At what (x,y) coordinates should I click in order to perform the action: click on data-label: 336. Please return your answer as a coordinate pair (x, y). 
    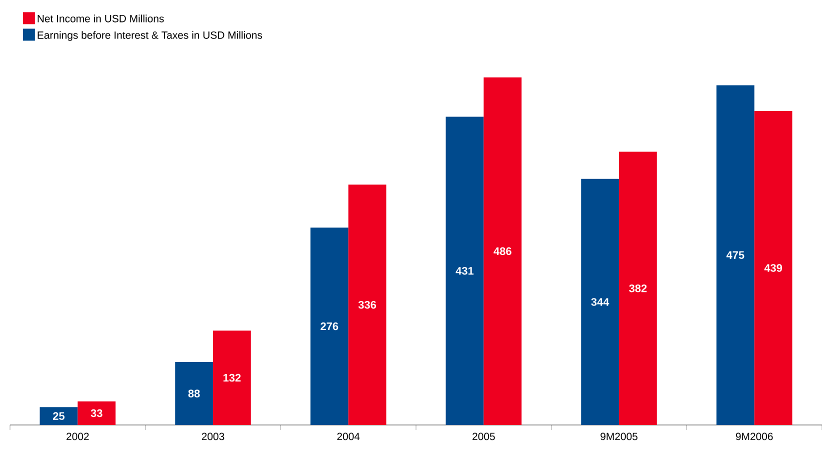
    Looking at the image, I should click on (367, 304).